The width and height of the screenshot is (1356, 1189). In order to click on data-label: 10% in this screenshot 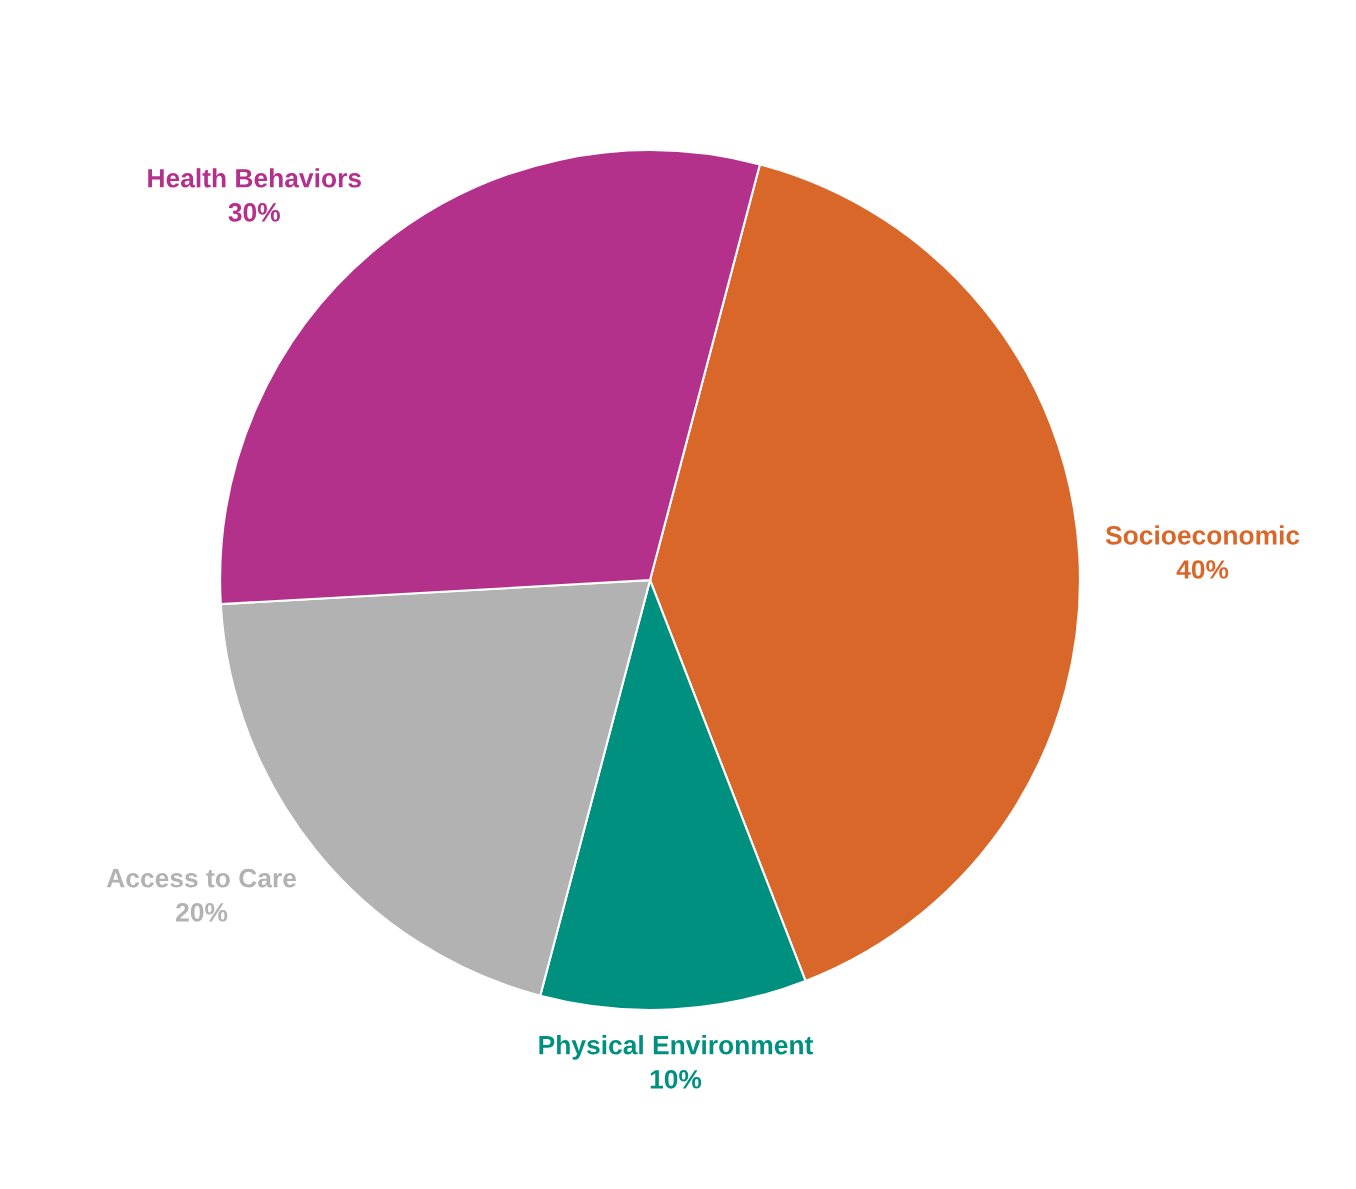, I will do `click(676, 1079)`.